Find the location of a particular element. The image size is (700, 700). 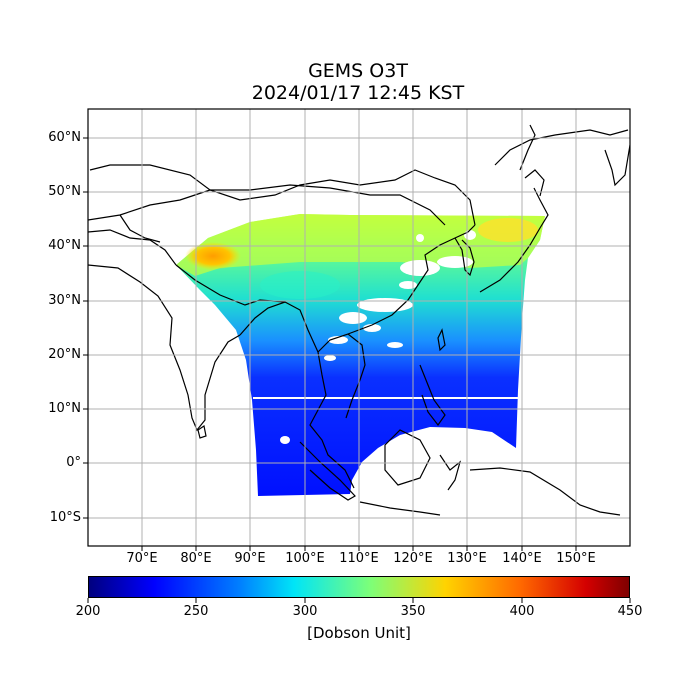

japan-north is located at coordinates (534, 183).